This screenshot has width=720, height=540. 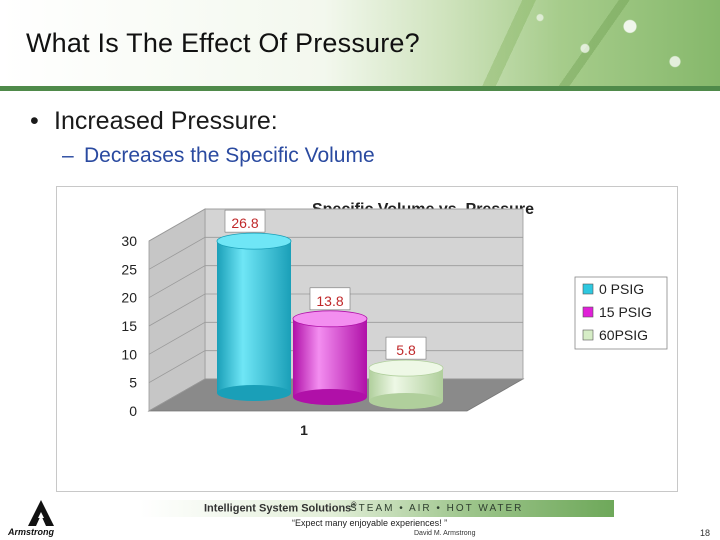 What do you see at coordinates (31, 532) in the screenshot?
I see `logo-wordmark: Armstrong` at bounding box center [31, 532].